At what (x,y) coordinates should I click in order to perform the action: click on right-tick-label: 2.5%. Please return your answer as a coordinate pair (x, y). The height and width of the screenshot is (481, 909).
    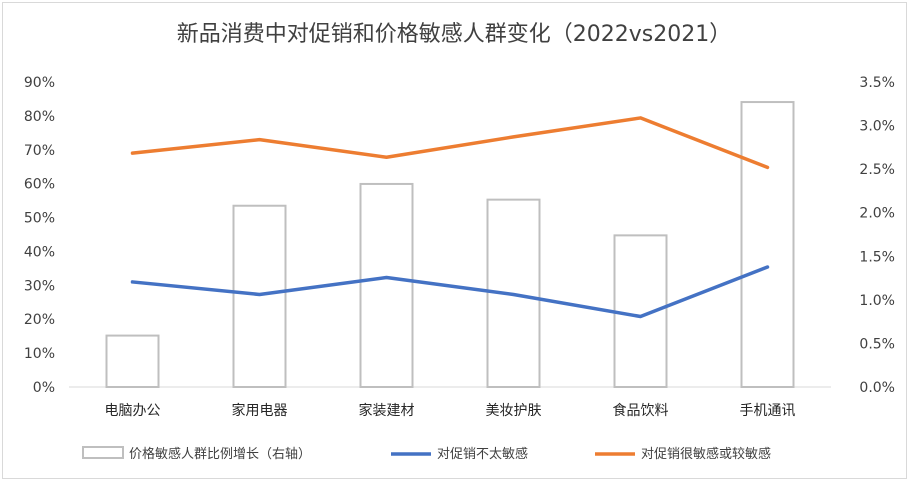
    Looking at the image, I should click on (877, 170).